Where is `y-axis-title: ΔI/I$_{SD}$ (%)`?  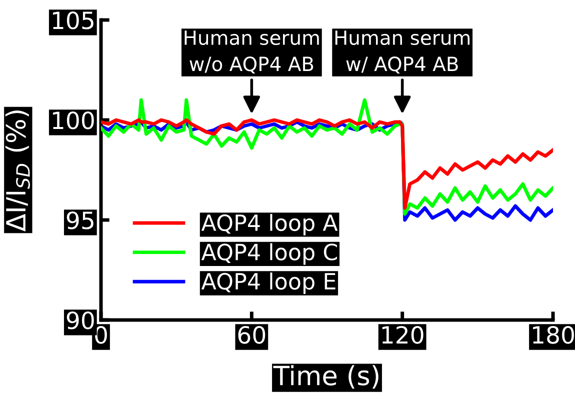 y-axis-title: ΔI/I$_{SD}$ (%) is located at coordinates (17, 171).